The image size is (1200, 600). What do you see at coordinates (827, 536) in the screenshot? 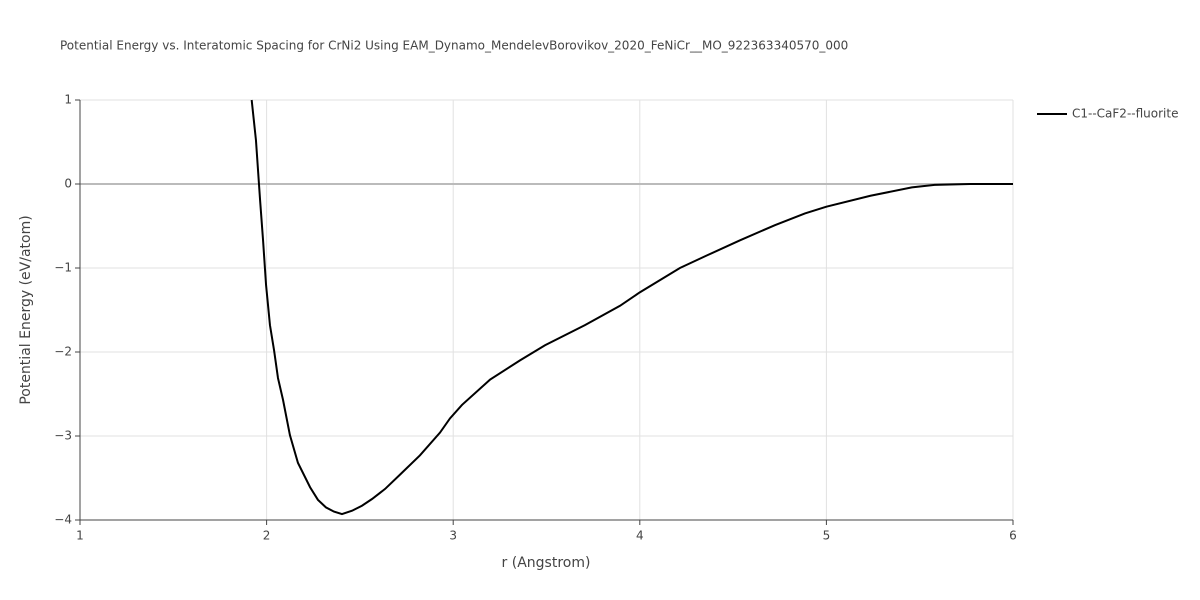
I see `x-tick-label: 5` at bounding box center [827, 536].